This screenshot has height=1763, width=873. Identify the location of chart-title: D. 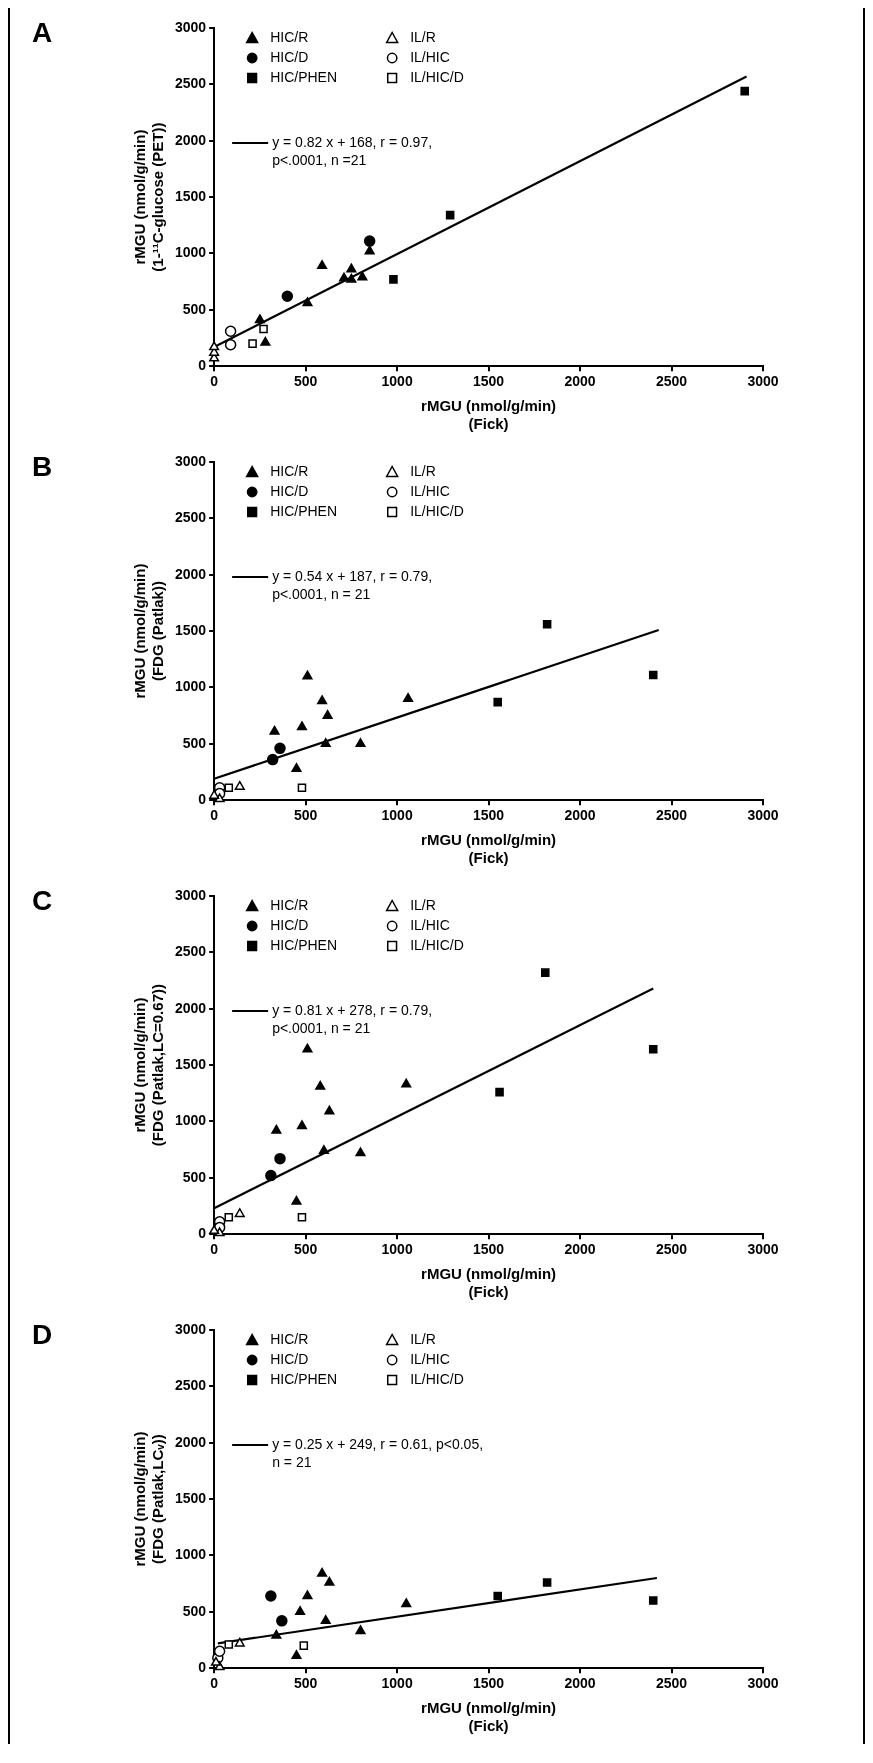
(42, 1334).